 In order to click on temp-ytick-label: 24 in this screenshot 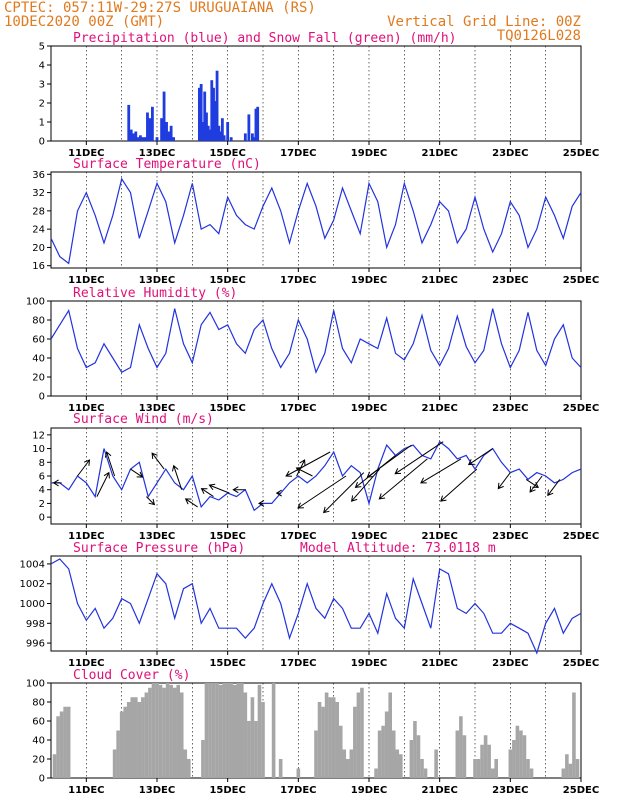, I will do `click(38, 230)`.